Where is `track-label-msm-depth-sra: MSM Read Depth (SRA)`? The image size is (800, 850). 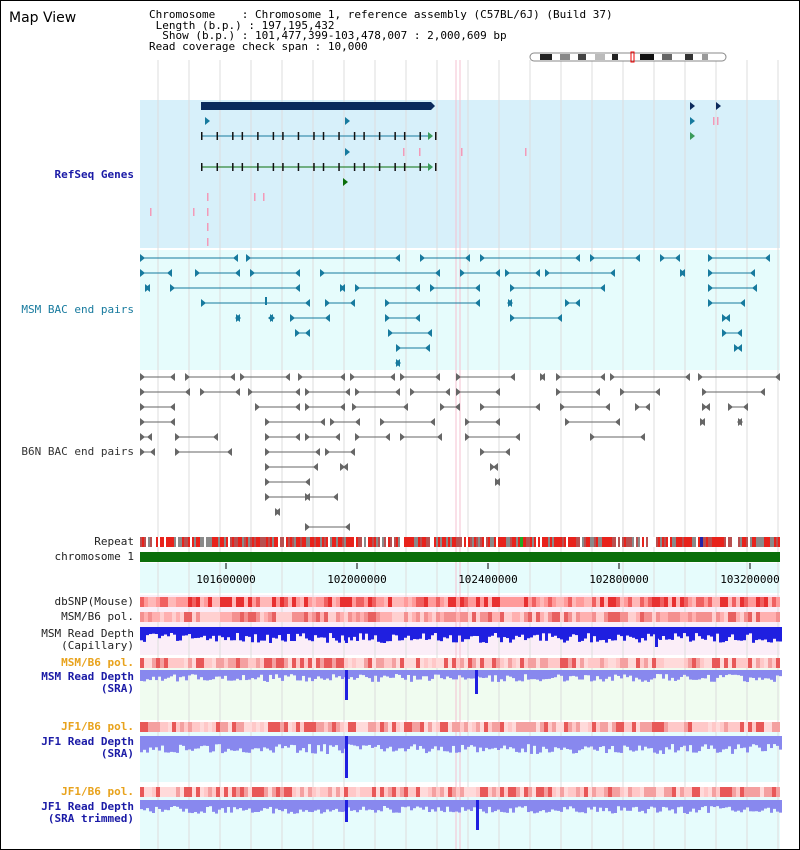
track-label-msm-depth-sra: MSM Read Depth (SRA) is located at coordinates (87, 682).